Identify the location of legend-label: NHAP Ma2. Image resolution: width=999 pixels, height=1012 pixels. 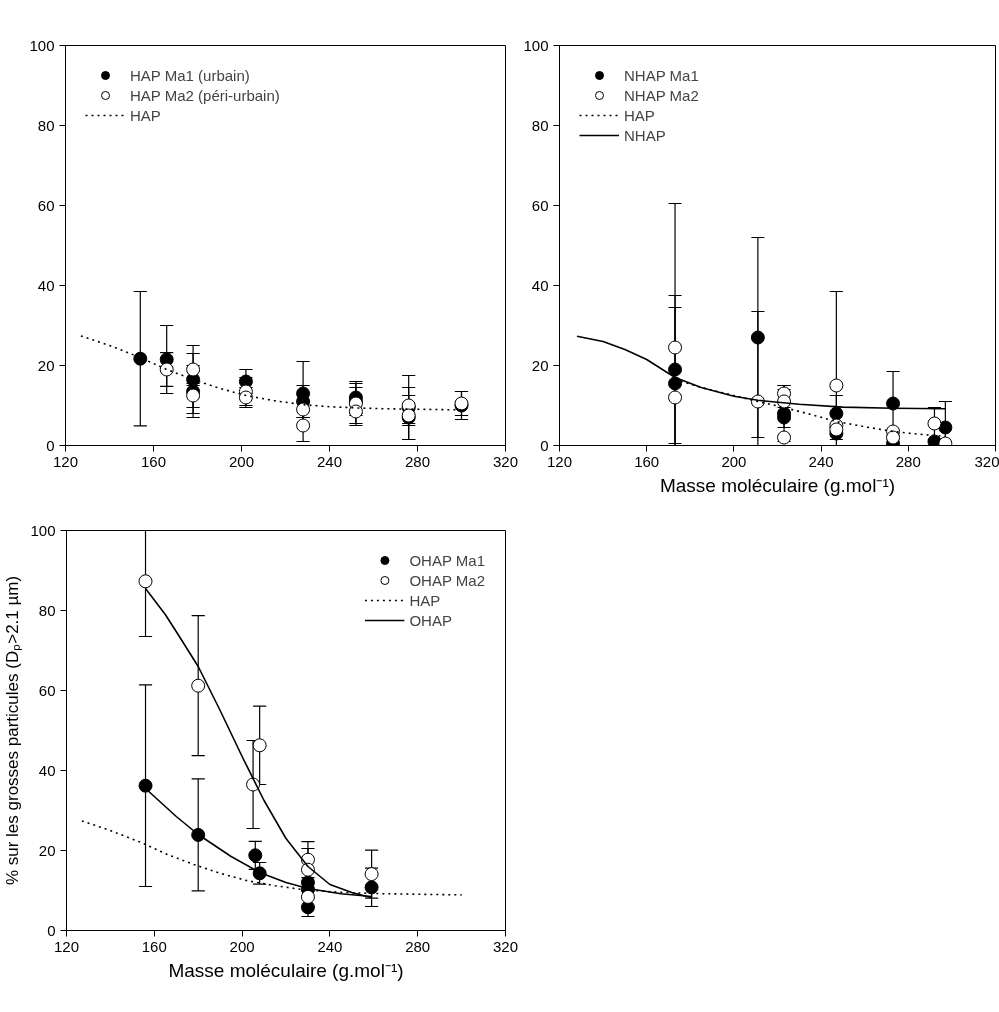
(661, 95).